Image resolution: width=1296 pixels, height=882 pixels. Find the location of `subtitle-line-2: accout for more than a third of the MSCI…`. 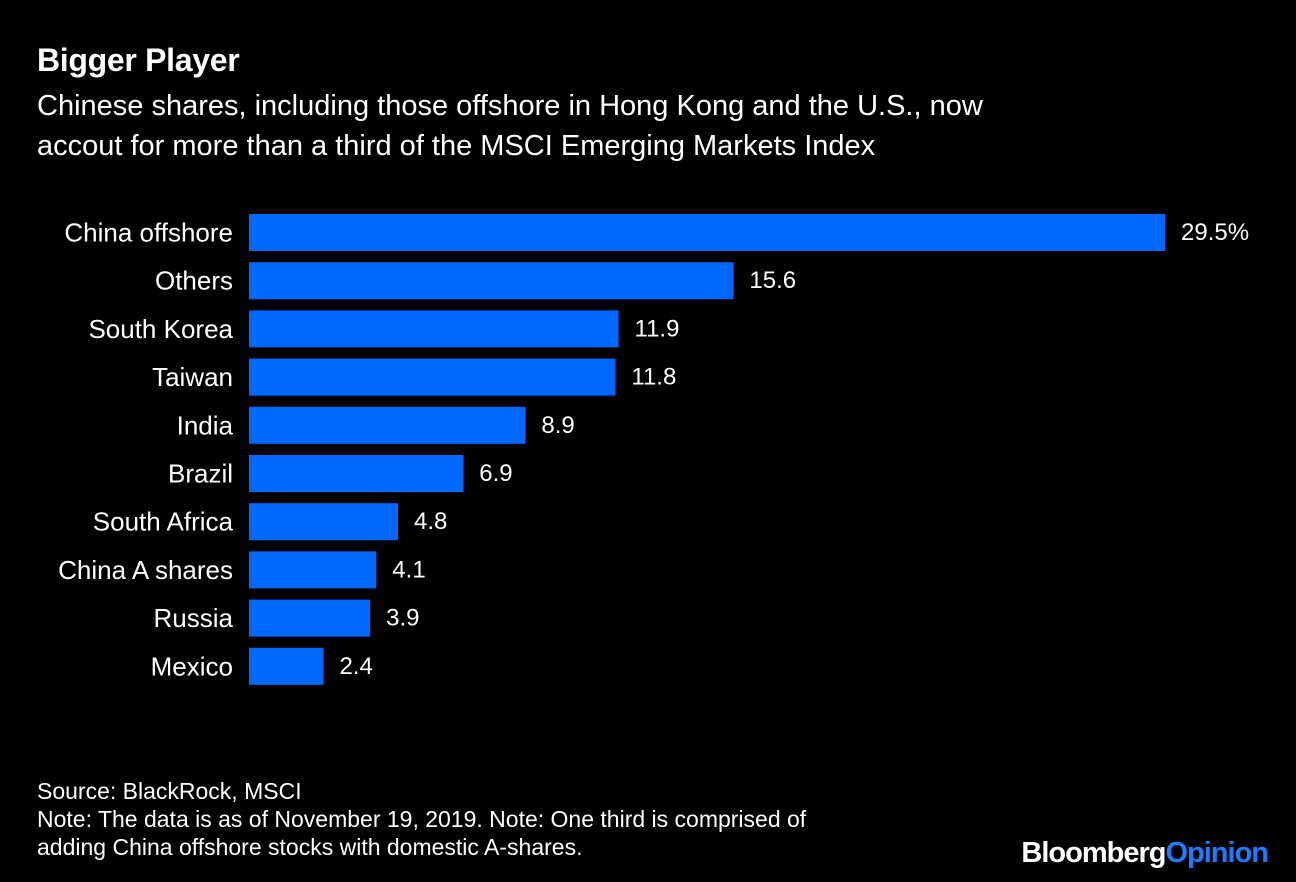

subtitle-line-2: accout for more than a third of the MSCI… is located at coordinates (456, 146).